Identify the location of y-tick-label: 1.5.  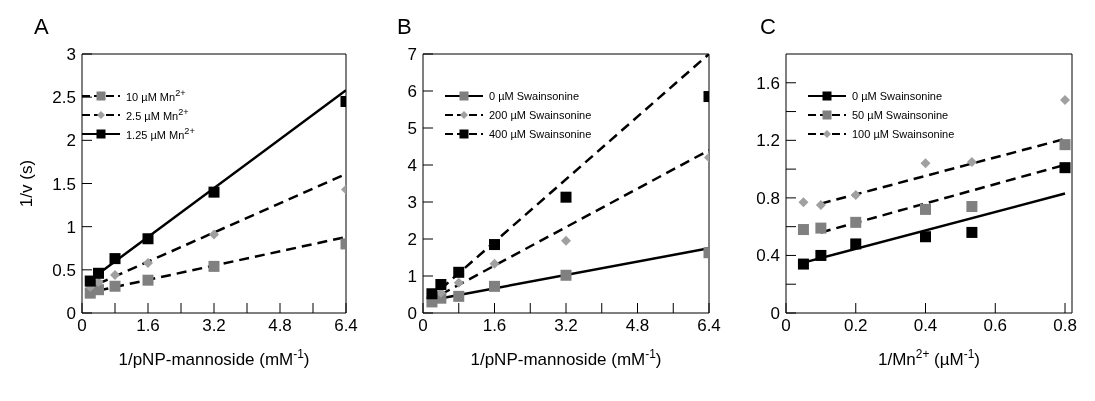
(64, 184).